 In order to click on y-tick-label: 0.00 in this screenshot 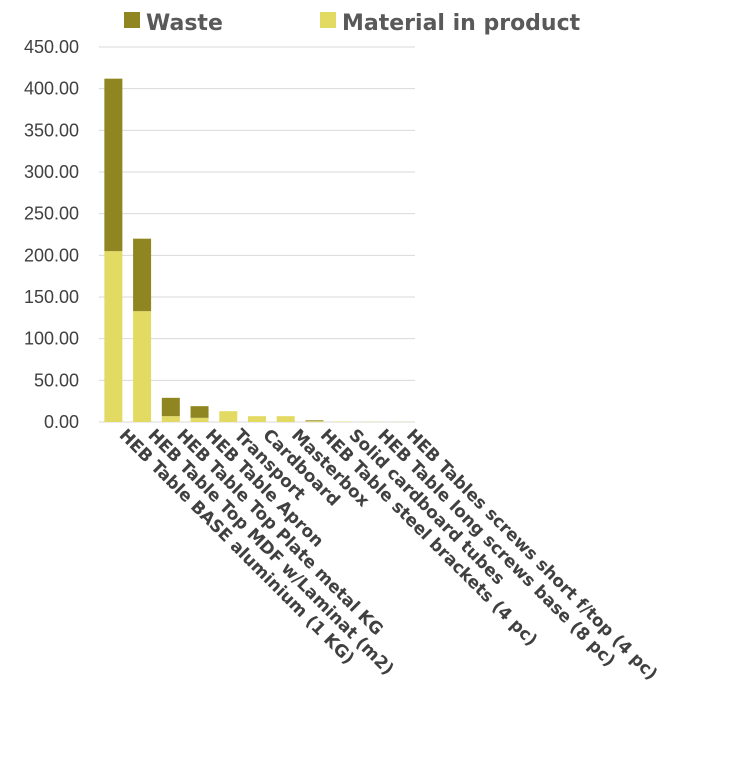, I will do `click(61, 422)`.